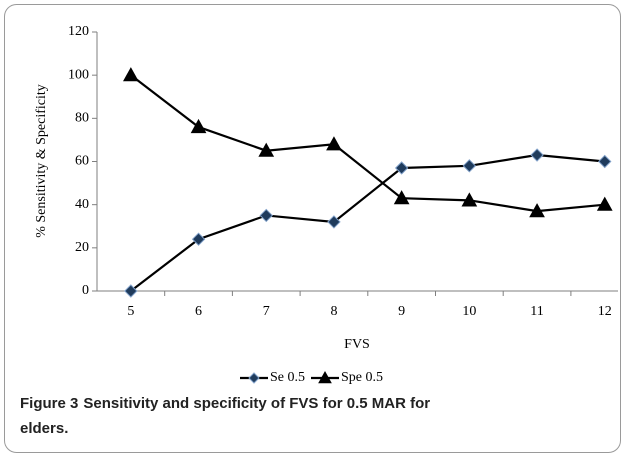 The width and height of the screenshot is (625, 458). What do you see at coordinates (469, 311) in the screenshot?
I see `x-tick-label: 10` at bounding box center [469, 311].